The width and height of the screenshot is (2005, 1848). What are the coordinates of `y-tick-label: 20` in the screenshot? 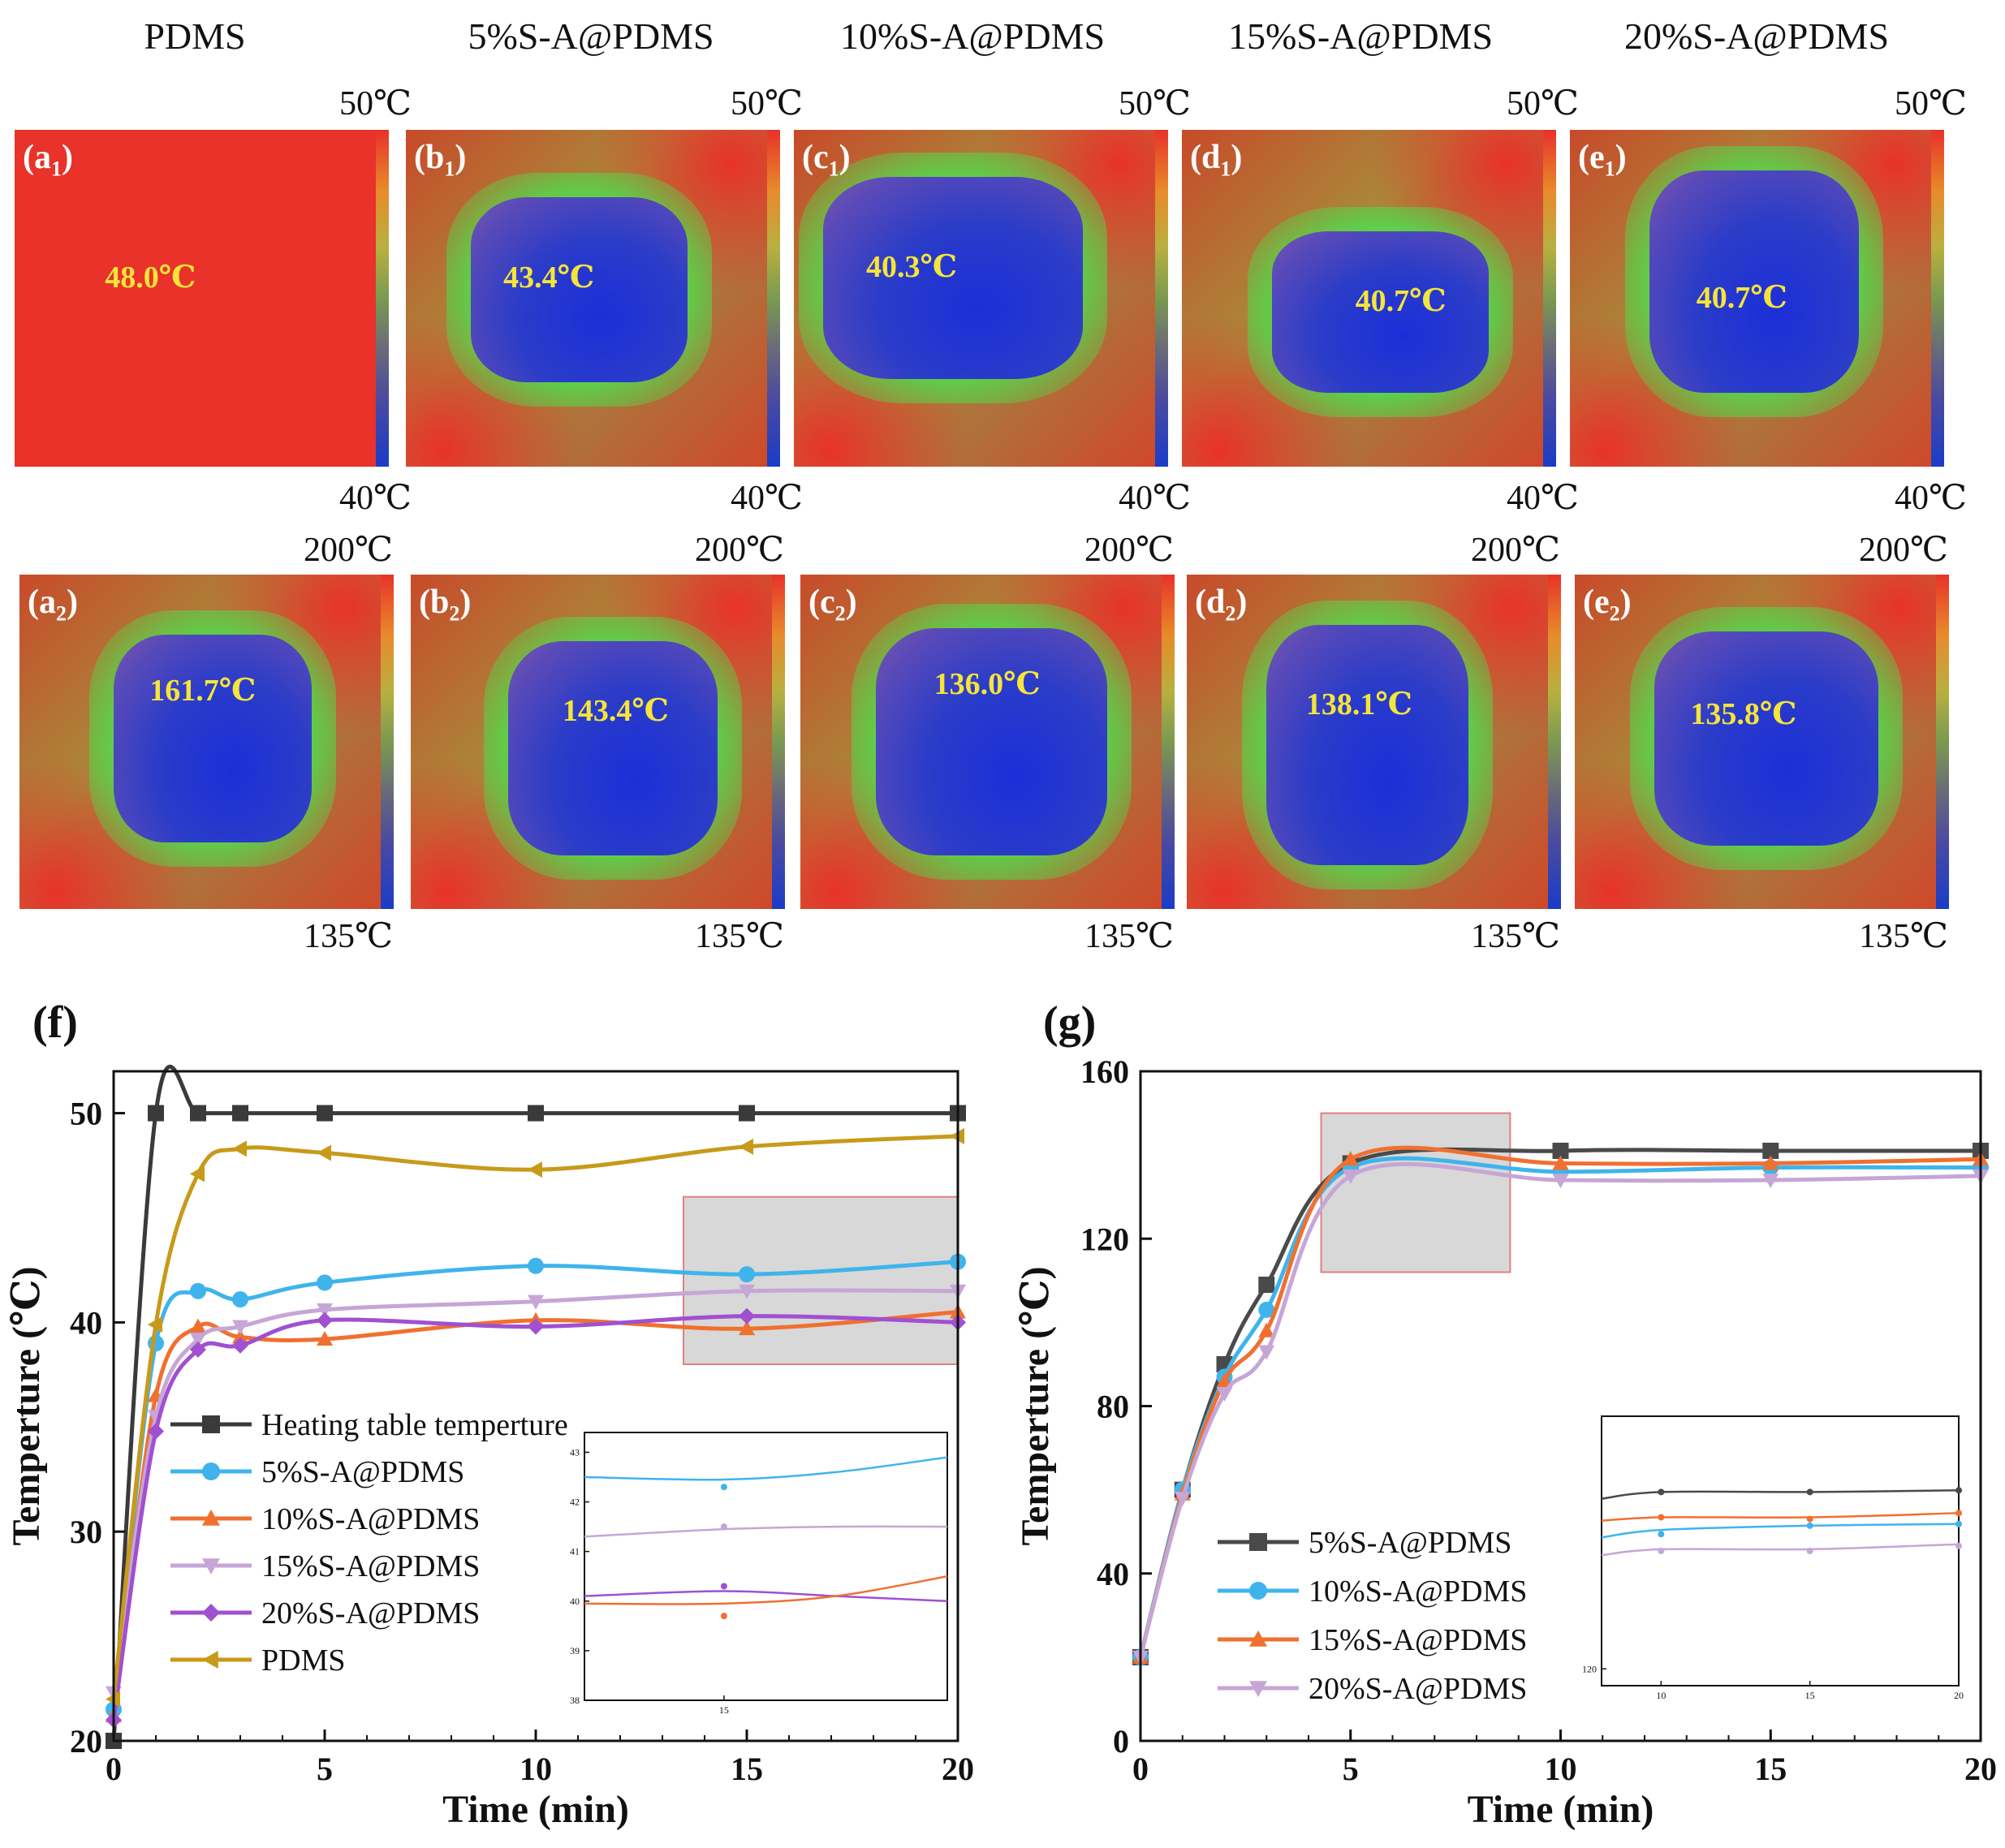 It's located at (86, 1742).